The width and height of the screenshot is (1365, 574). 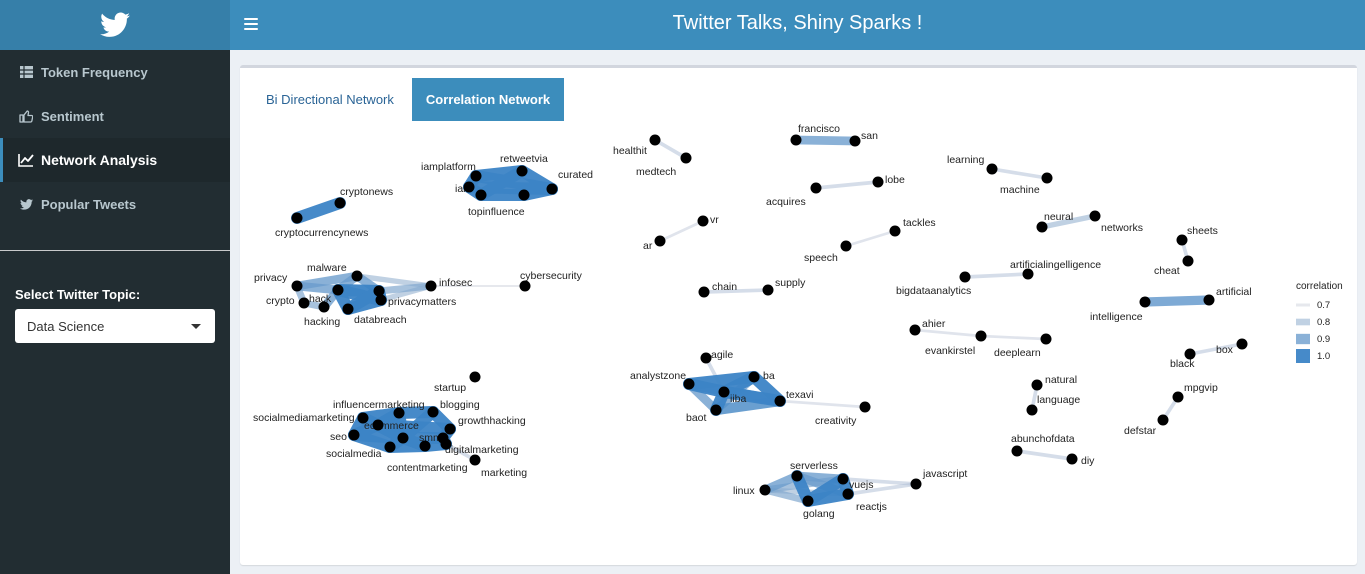 What do you see at coordinates (390, 447) in the screenshot?
I see `network-node-socialmedia` at bounding box center [390, 447].